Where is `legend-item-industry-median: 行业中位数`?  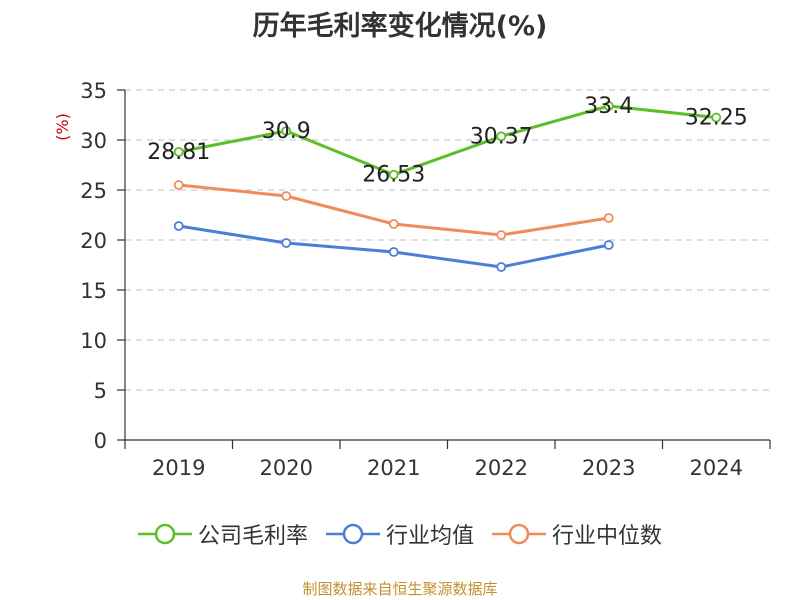
legend-item-industry-median: 行业中位数 is located at coordinates (577, 534).